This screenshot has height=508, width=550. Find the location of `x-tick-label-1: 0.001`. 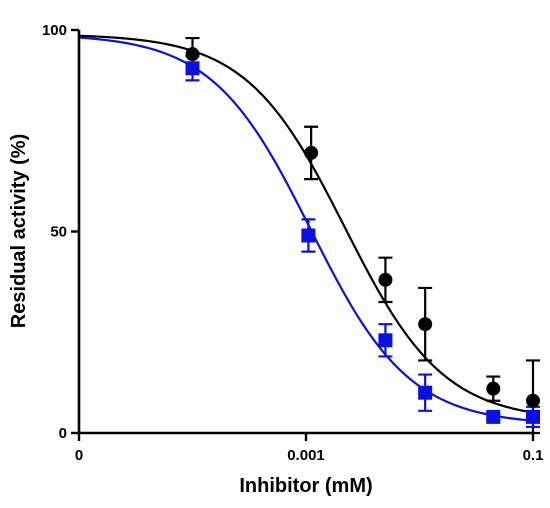

x-tick-label-1: 0.001 is located at coordinates (306, 455).